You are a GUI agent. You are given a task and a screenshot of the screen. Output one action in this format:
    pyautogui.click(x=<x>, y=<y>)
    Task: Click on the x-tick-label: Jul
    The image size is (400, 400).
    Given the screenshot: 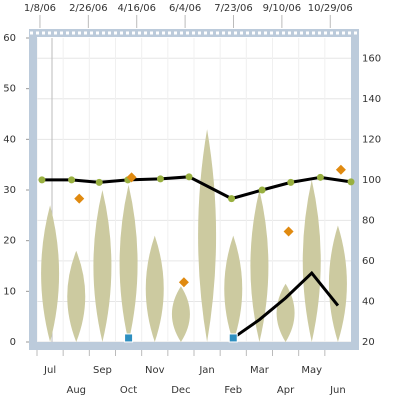 What is the action you would take?
    pyautogui.click(x=49, y=370)
    